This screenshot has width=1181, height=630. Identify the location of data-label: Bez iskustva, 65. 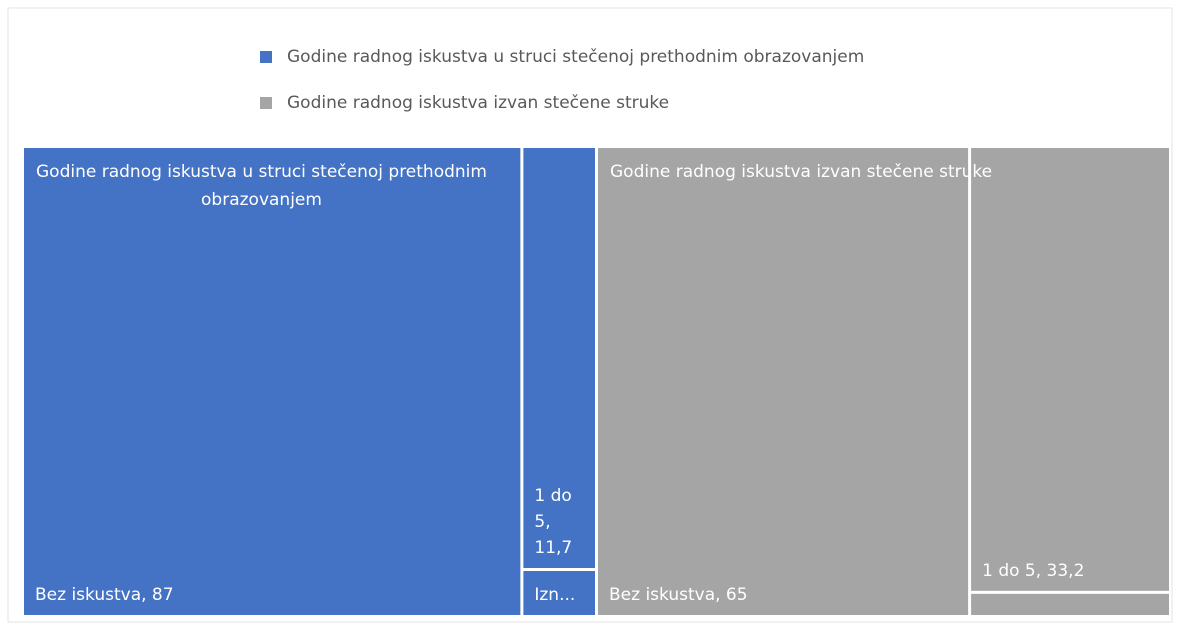
(678, 595).